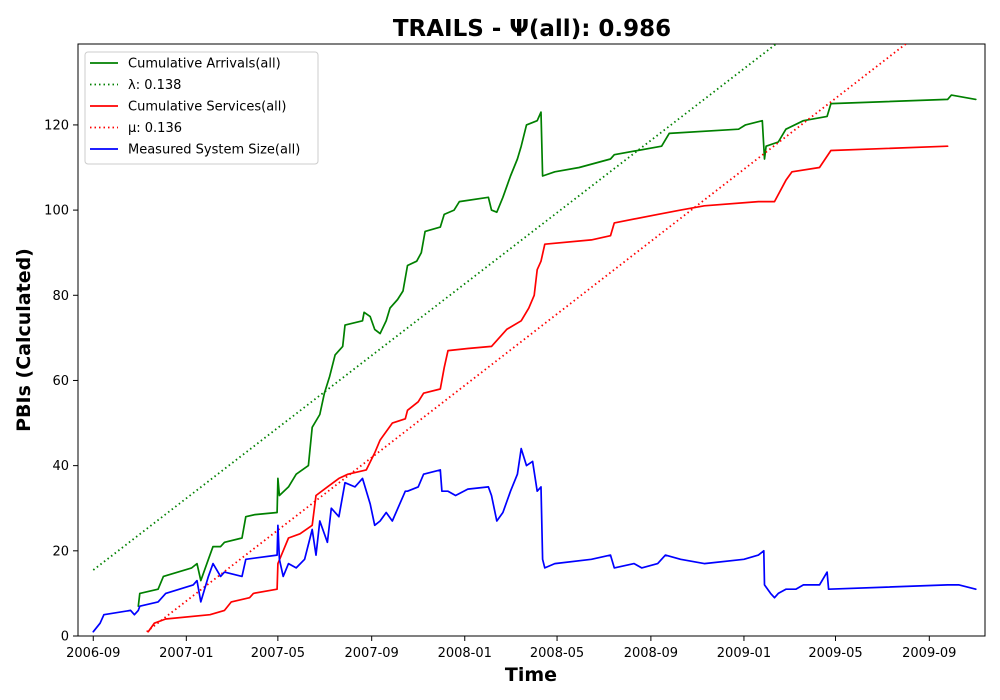 Image resolution: width=1000 pixels, height=700 pixels. What do you see at coordinates (278, 653) in the screenshot?
I see `x-tick-label: 2007-05` at bounding box center [278, 653].